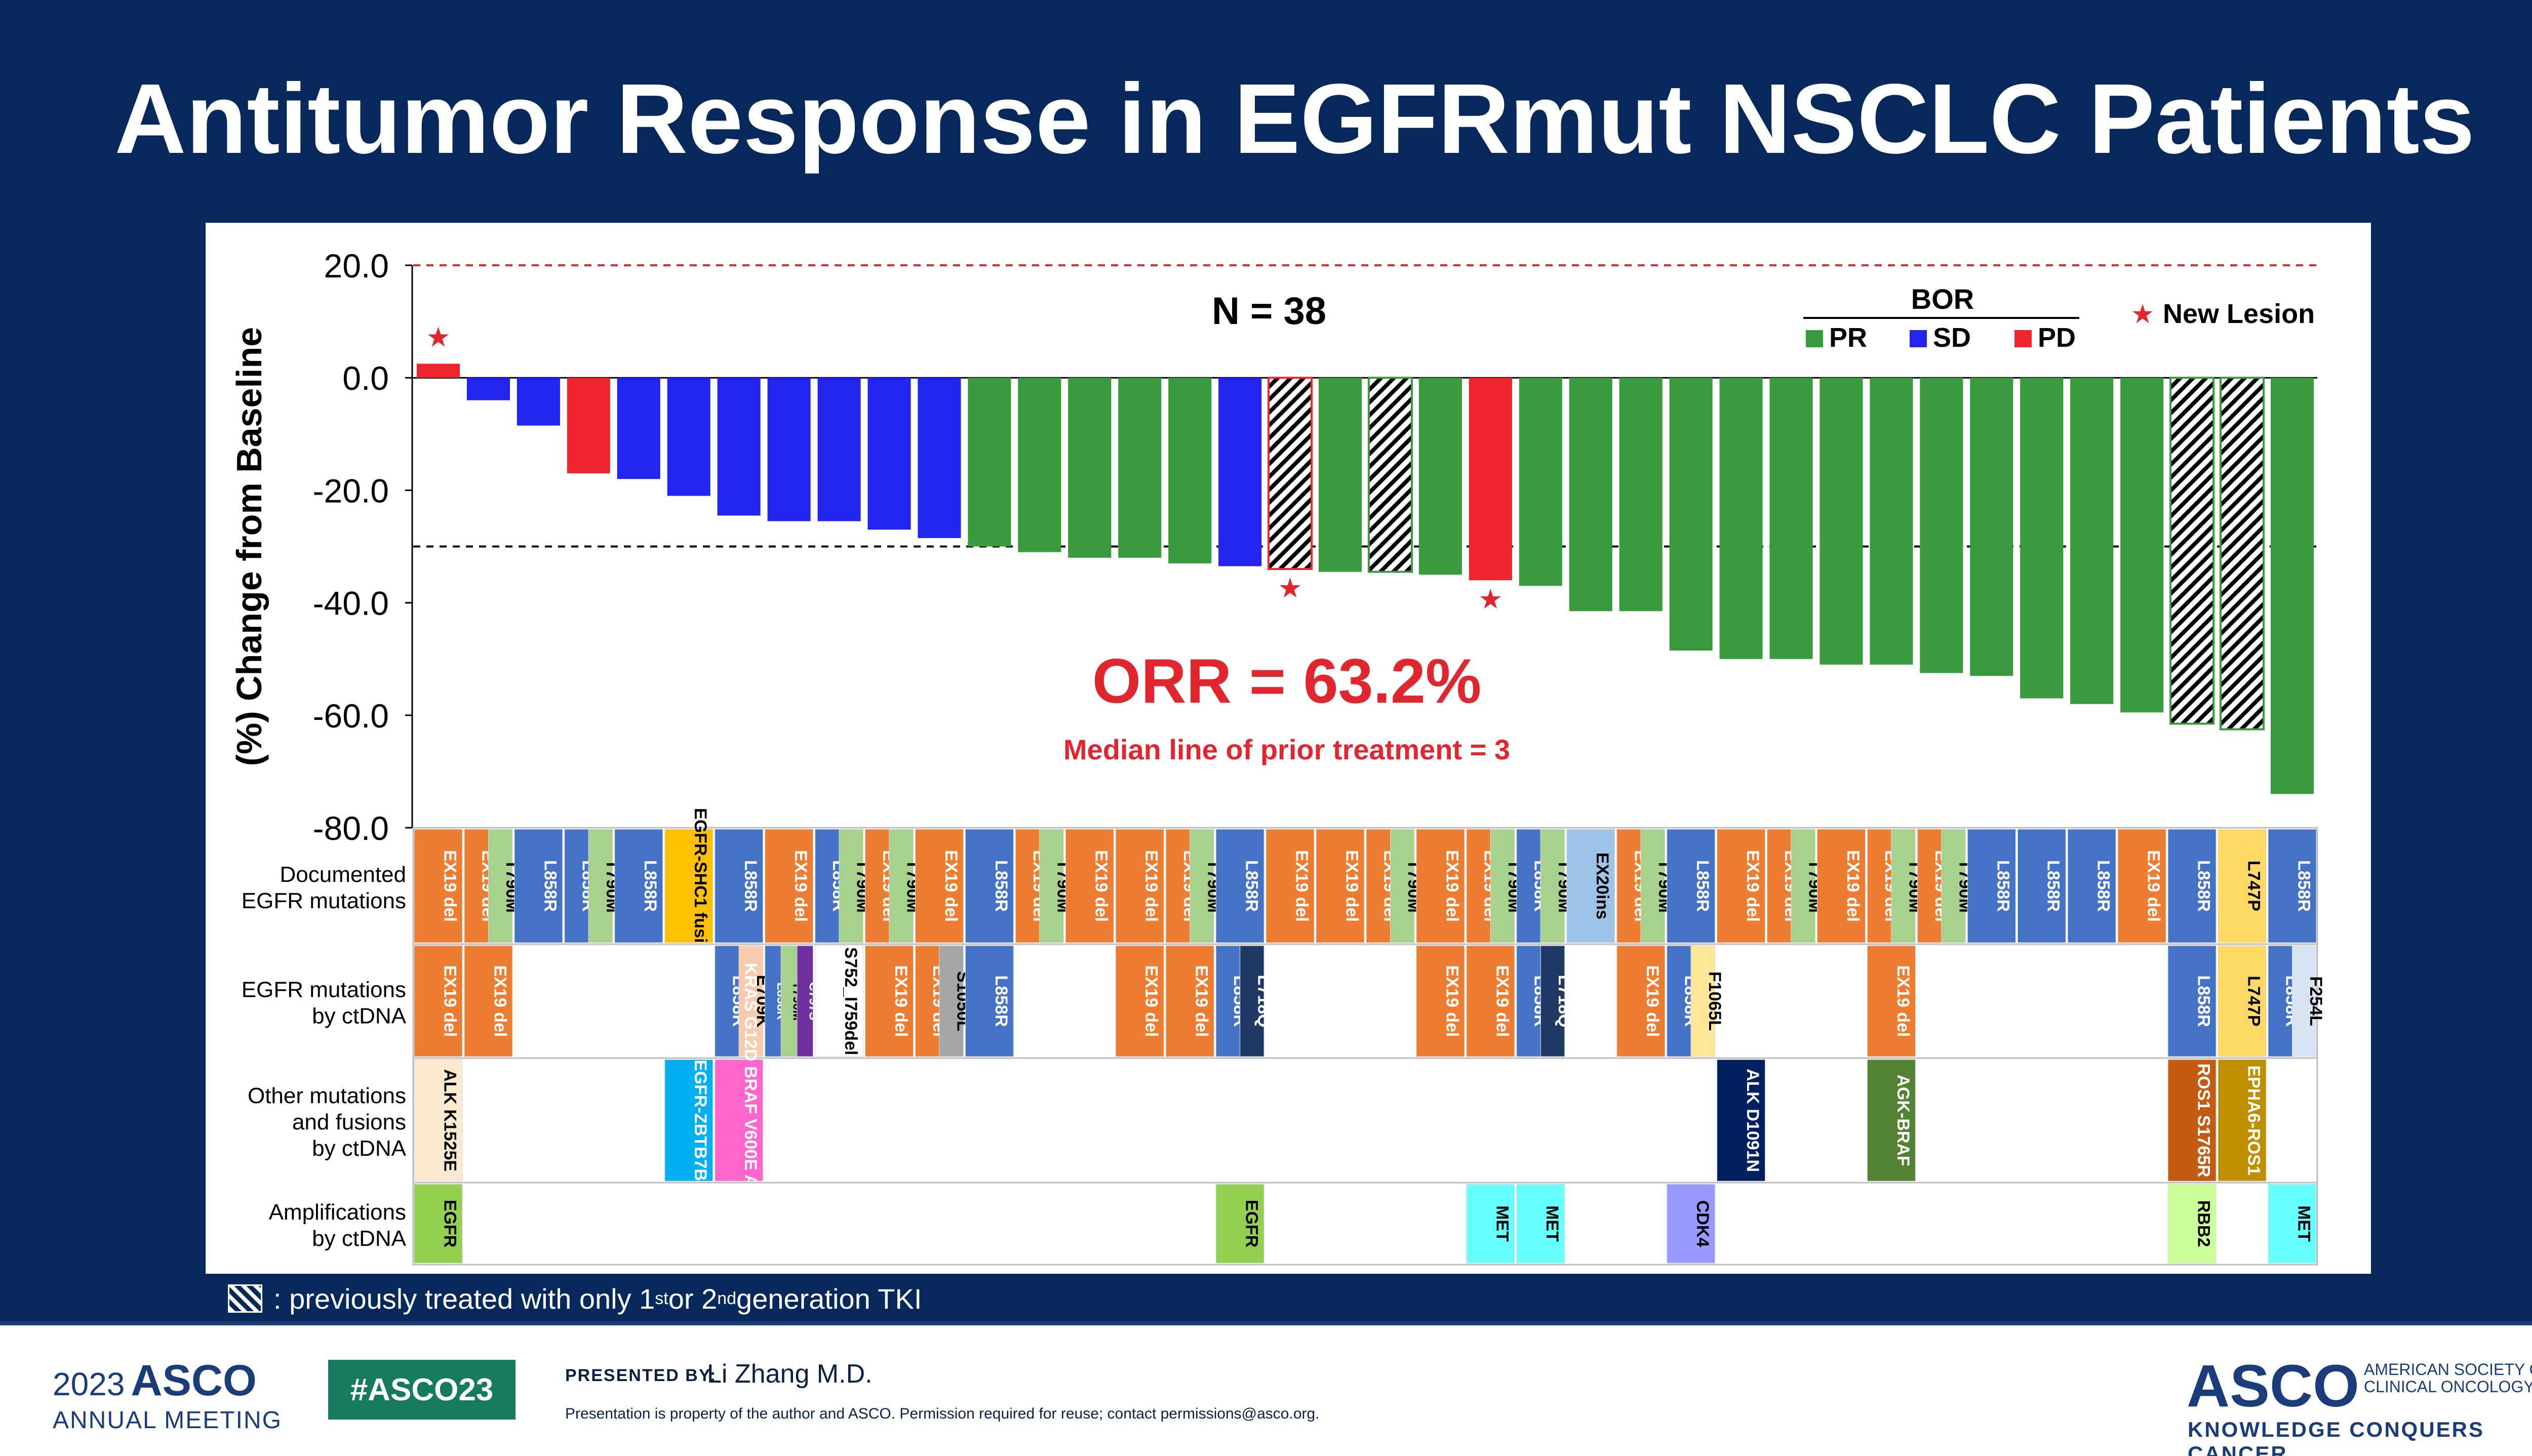 This screenshot has height=1456, width=2532. I want to click on legend-swatch, so click(1814, 338).